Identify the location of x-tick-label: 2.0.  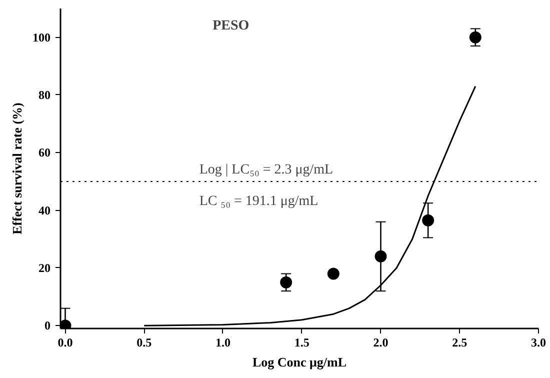
(380, 343).